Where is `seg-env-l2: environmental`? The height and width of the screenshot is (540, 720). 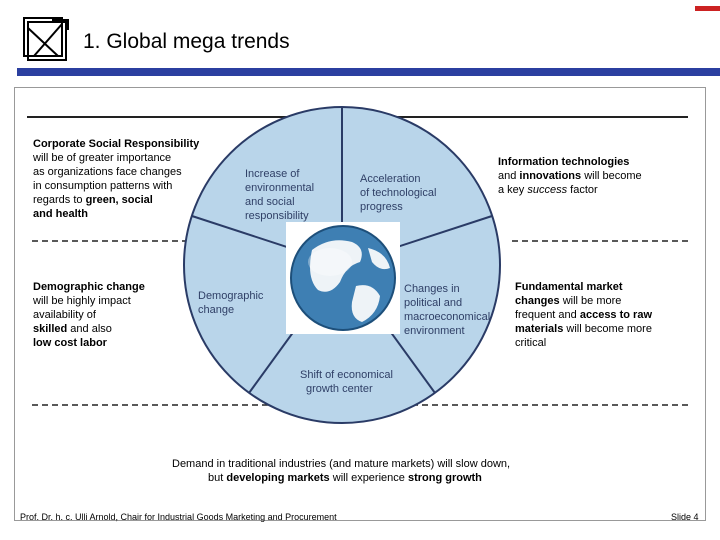
seg-env-l2: environmental is located at coordinates (279, 188).